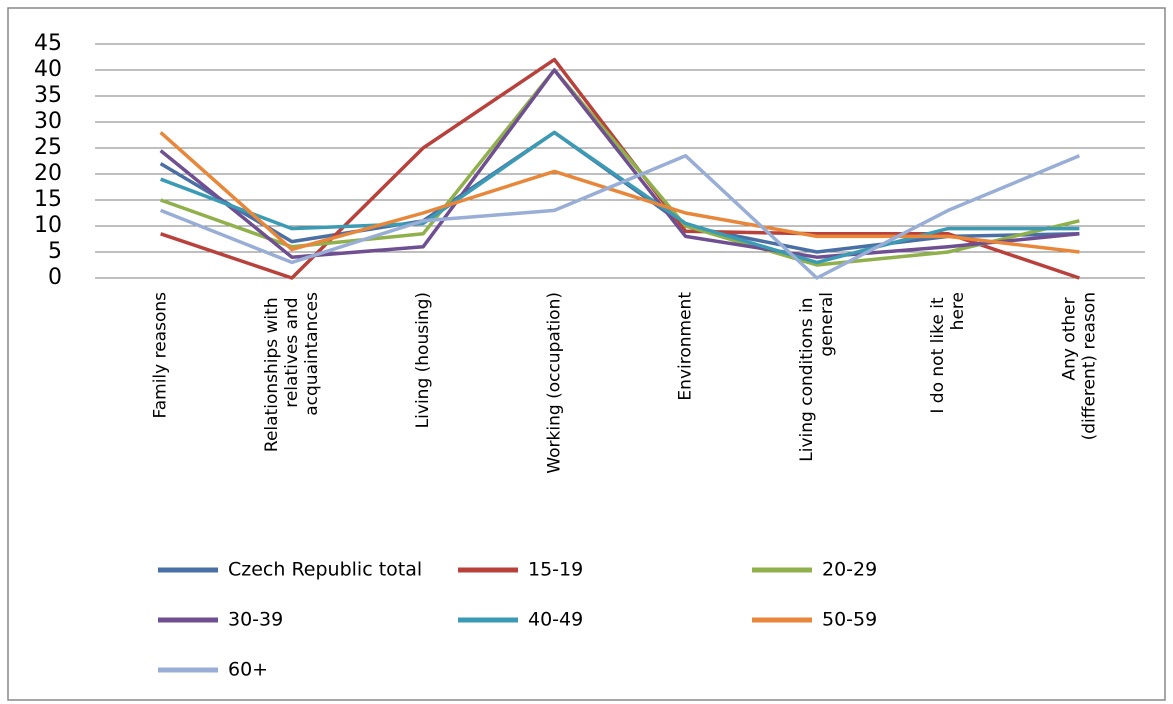 Image resolution: width=1173 pixels, height=704 pixels. What do you see at coordinates (555, 620) in the screenshot?
I see `legend-label: 40-49` at bounding box center [555, 620].